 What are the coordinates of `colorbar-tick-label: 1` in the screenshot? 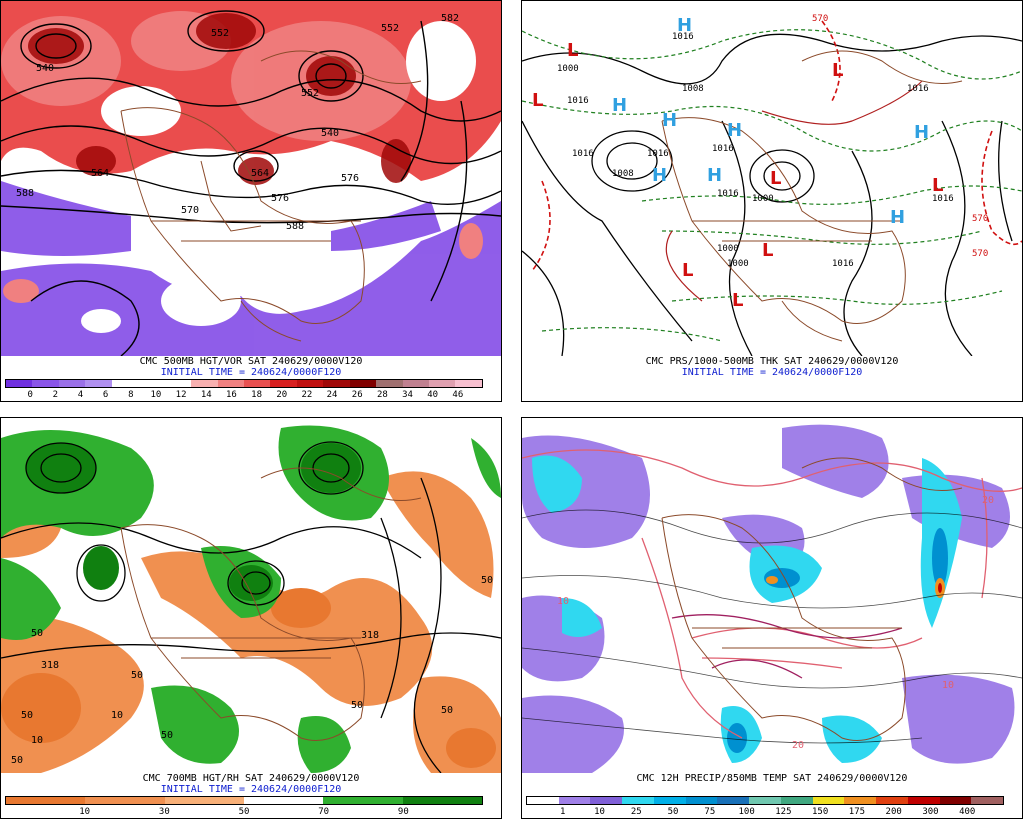 It's located at (563, 812).